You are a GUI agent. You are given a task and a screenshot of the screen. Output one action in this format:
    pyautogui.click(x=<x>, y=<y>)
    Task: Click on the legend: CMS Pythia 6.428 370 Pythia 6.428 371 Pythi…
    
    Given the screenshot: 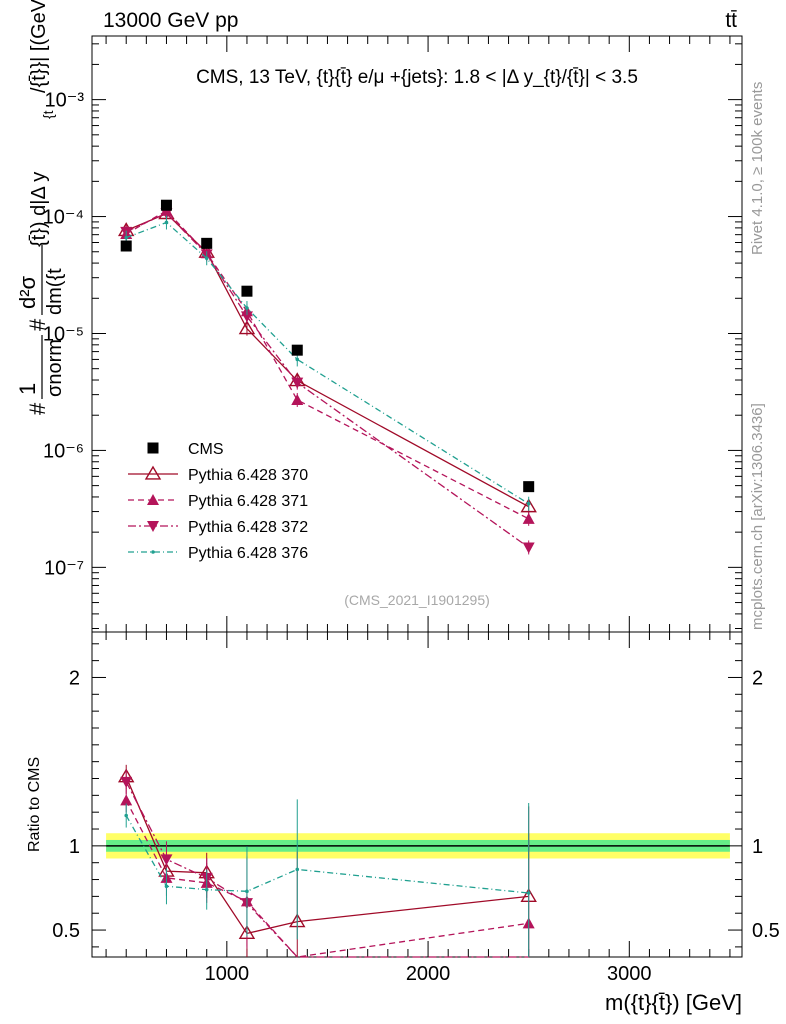 What is the action you would take?
    pyautogui.click(x=218, y=501)
    